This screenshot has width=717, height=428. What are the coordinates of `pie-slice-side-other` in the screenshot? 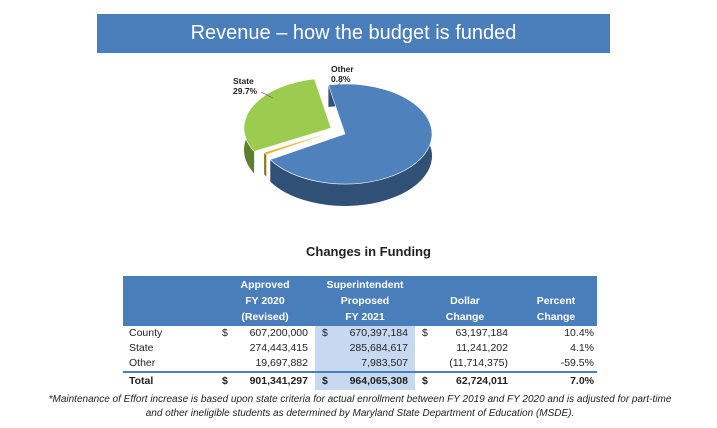 It's located at (265, 164).